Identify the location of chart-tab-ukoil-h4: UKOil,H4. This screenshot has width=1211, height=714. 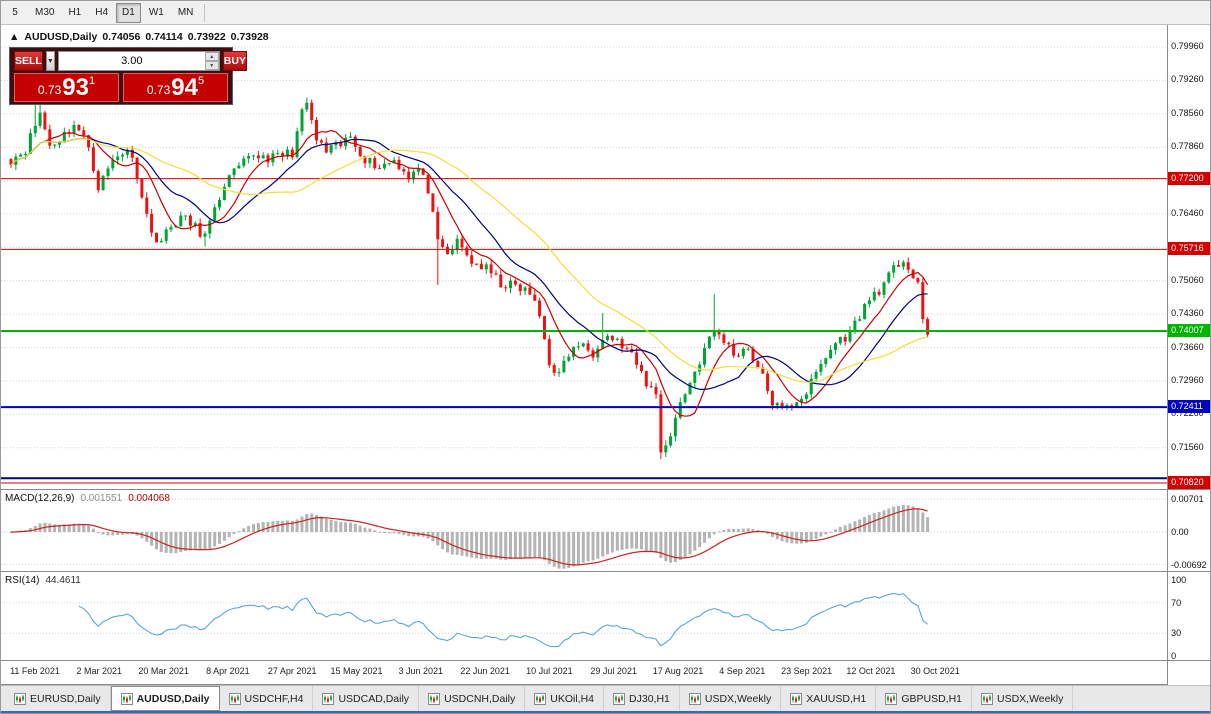
(565, 698).